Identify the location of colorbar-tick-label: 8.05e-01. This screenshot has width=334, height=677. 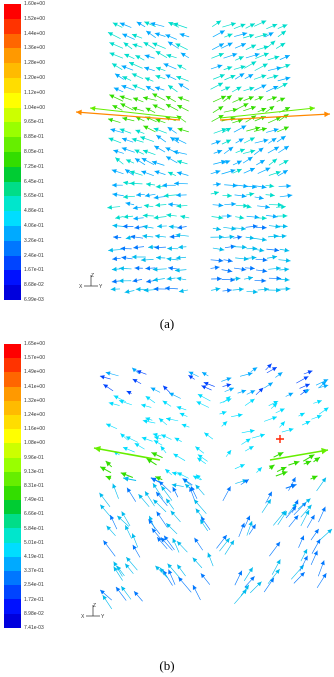
(34, 152).